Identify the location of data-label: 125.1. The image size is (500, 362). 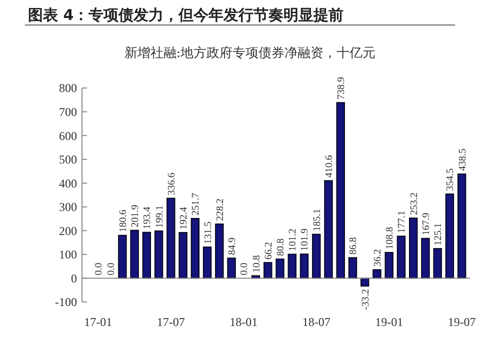
(438, 234).